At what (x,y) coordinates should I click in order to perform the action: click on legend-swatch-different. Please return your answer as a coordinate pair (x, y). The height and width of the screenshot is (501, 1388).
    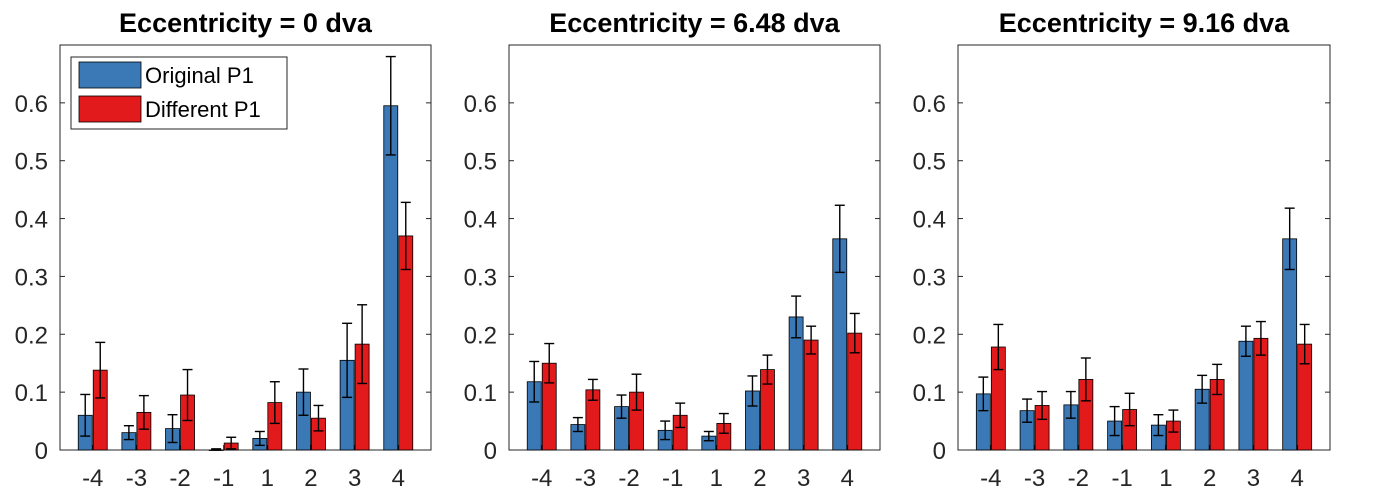
    Looking at the image, I should click on (110, 109).